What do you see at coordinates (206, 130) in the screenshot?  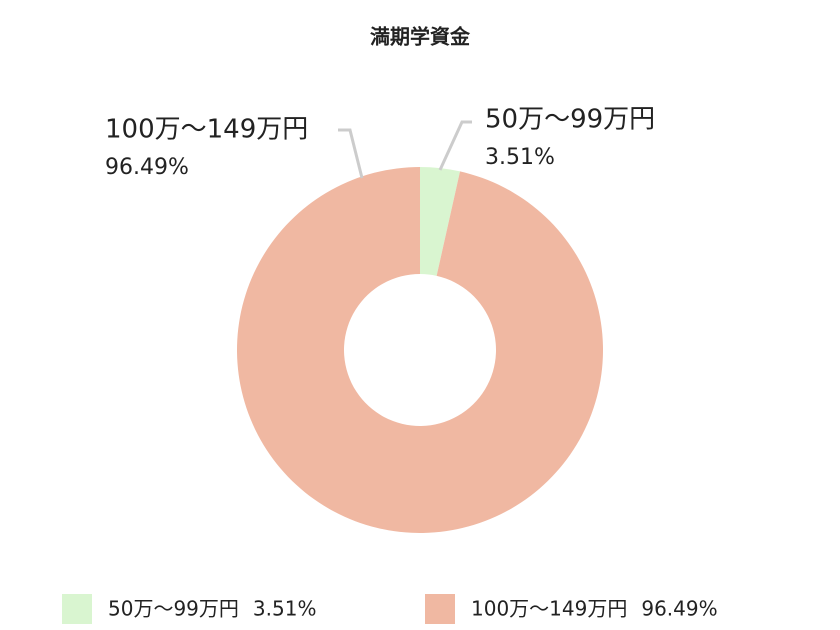 I see `slice-label: 100万～149万円` at bounding box center [206, 130].